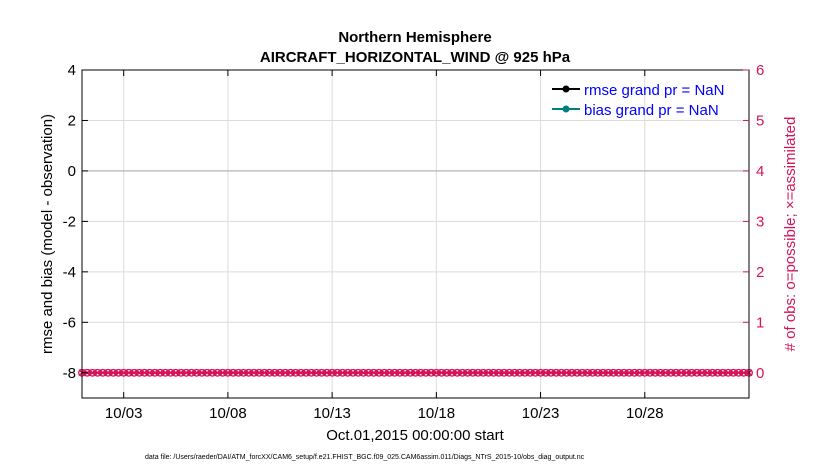 The image size is (830, 470). Describe the element at coordinates (651, 110) in the screenshot. I see `legend-bias-label: bias grand pr = NaN` at that location.